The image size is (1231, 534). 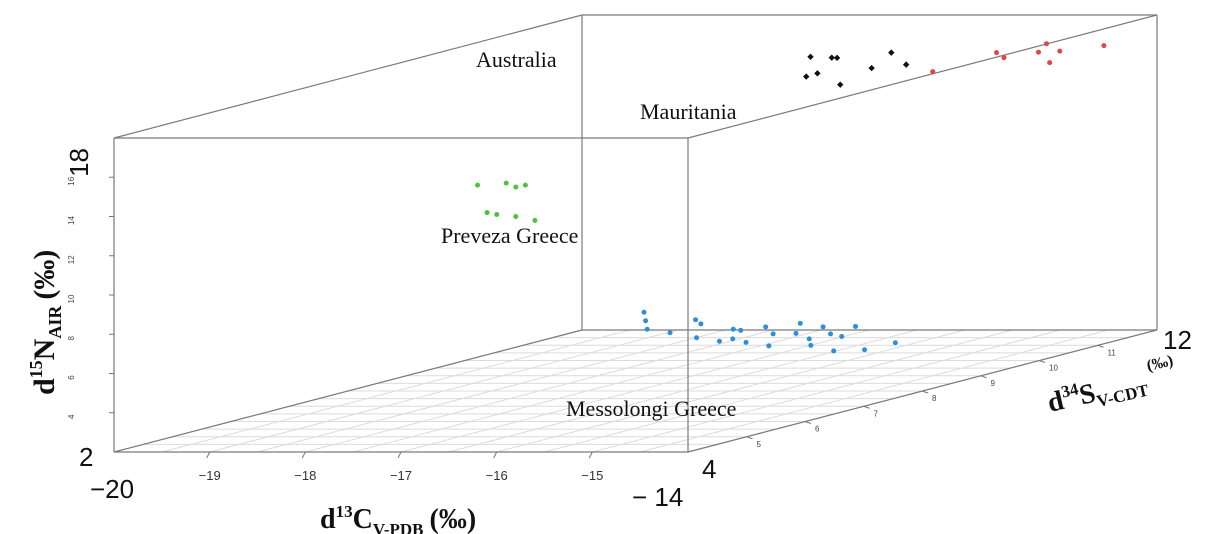 I want to click on z-axis-end-high: 18, so click(x=79, y=162).